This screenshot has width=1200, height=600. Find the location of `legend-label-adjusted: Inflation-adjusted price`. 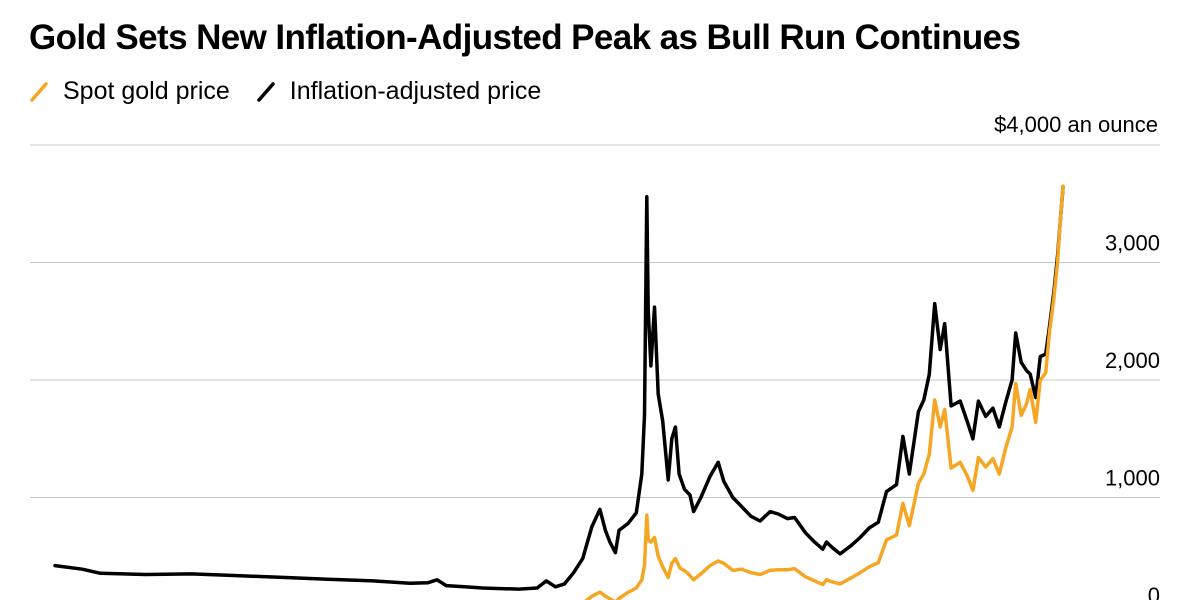

legend-label-adjusted: Inflation-adjusted price is located at coordinates (415, 90).